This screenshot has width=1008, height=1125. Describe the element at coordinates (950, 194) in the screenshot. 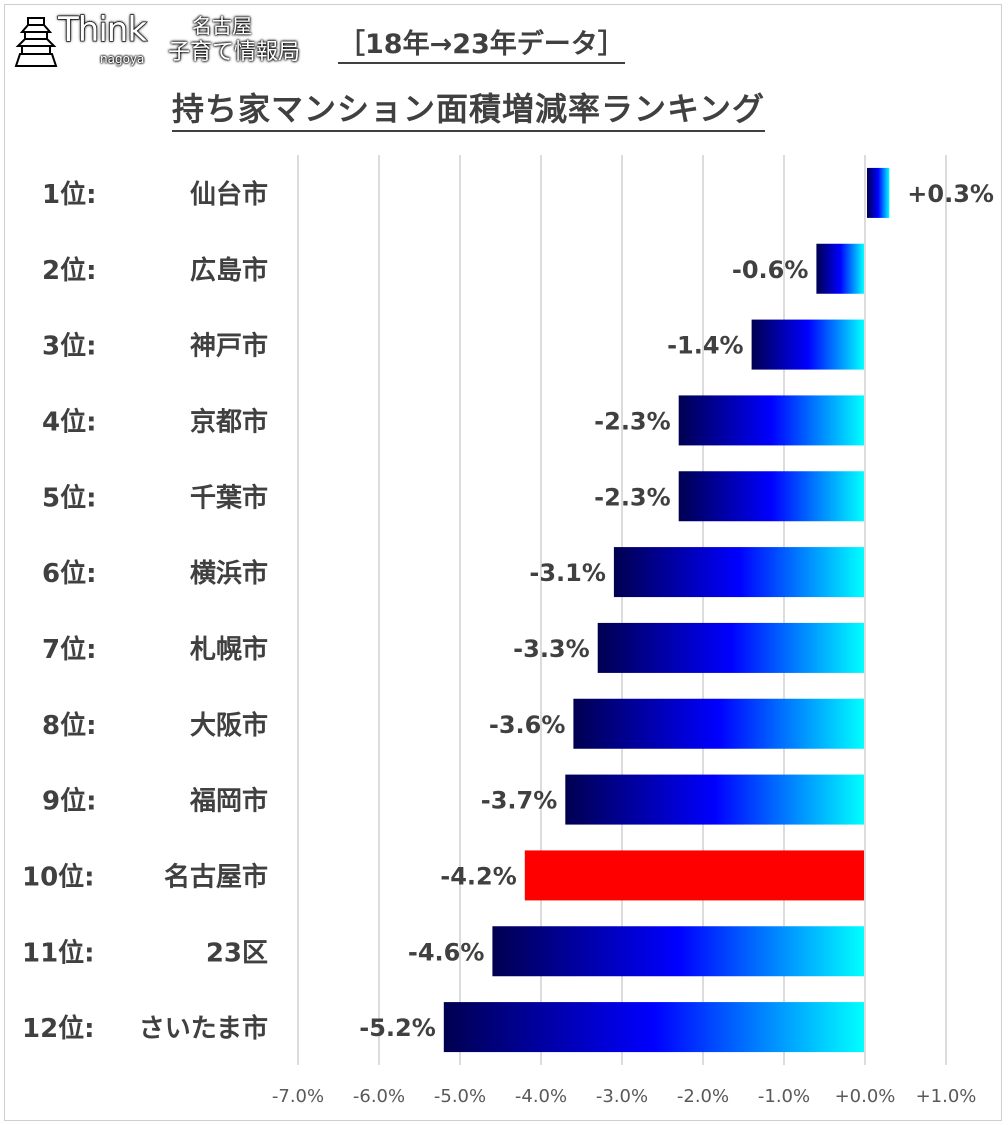

I see `data-label: +0.3%` at that location.